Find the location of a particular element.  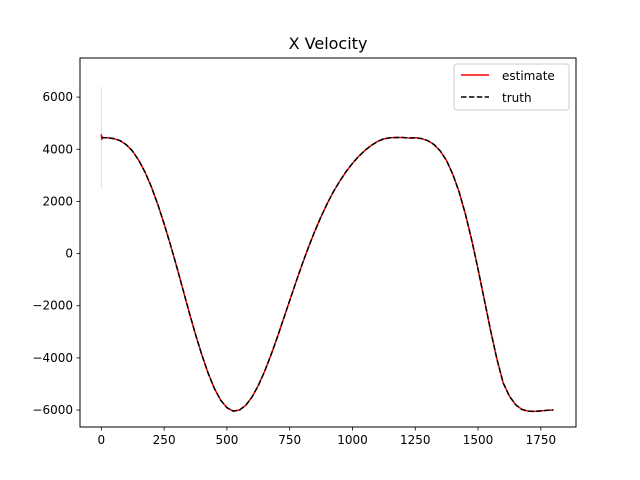

y-axis: −6000 −4000 −2000 0 2000 4000 6000 is located at coordinates (56, 253).